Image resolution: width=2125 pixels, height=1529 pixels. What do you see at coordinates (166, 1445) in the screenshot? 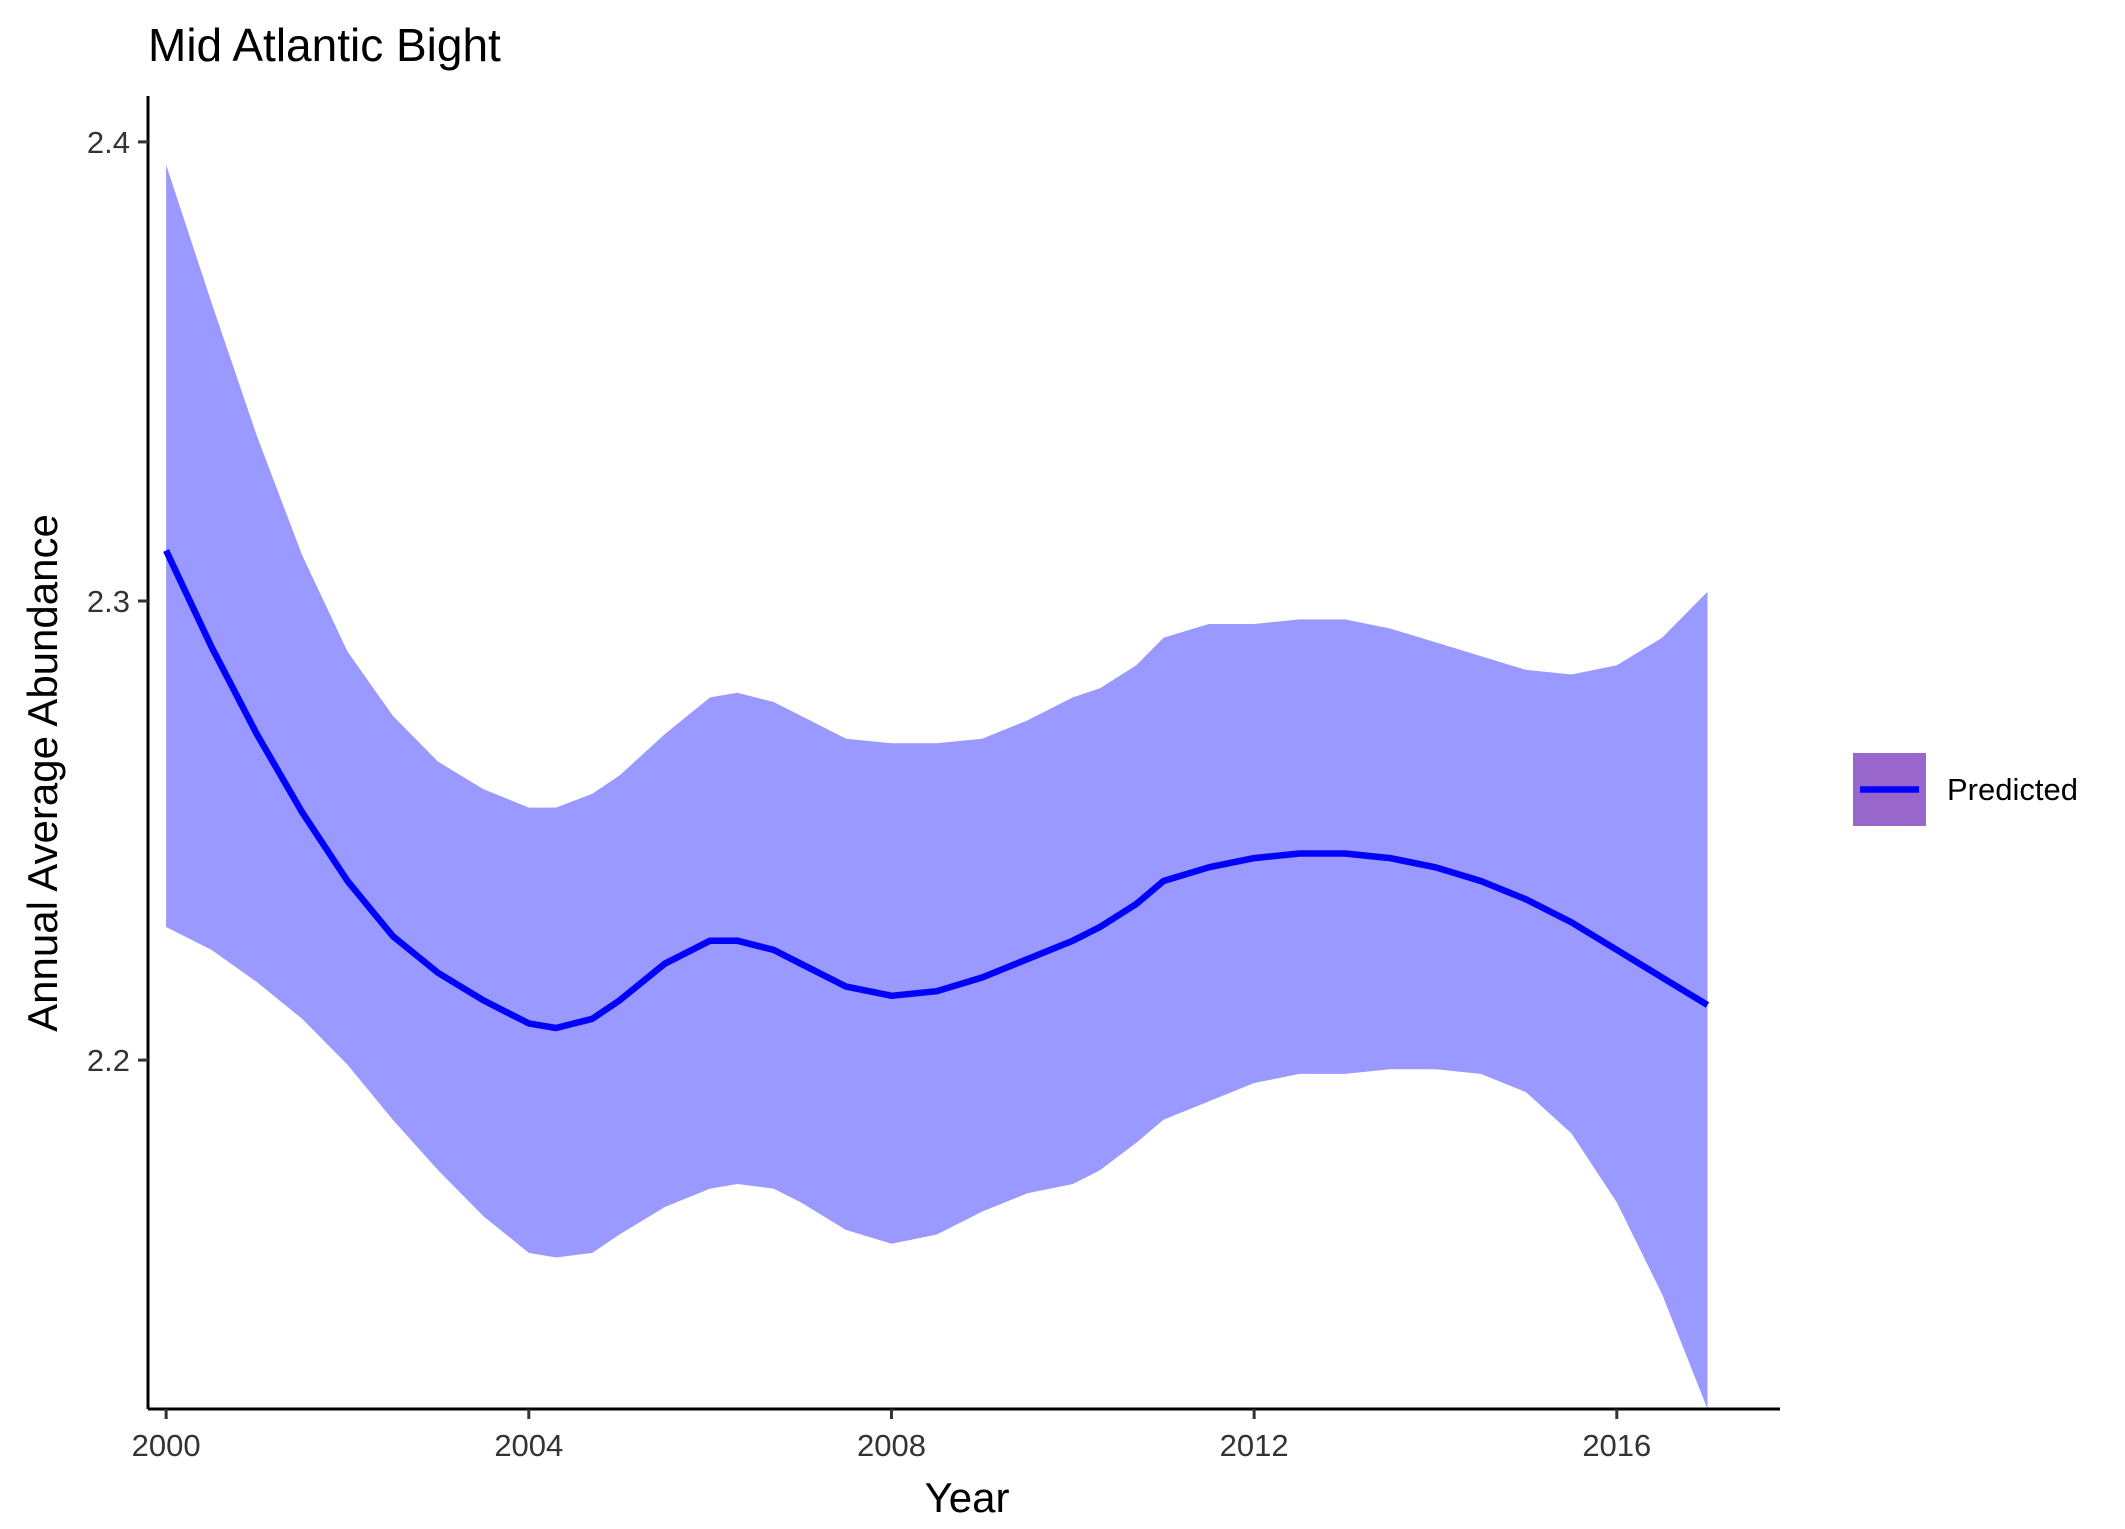
I see `x-tick-label: 2000` at bounding box center [166, 1445].